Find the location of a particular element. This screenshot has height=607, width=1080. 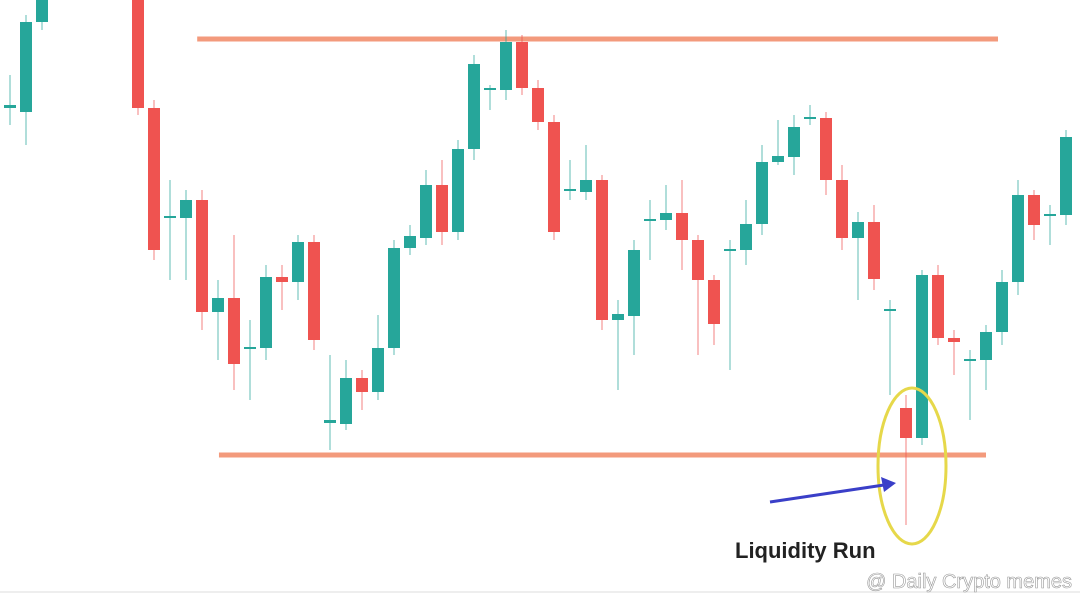

annotation: Liquidity Run is located at coordinates (805, 550).